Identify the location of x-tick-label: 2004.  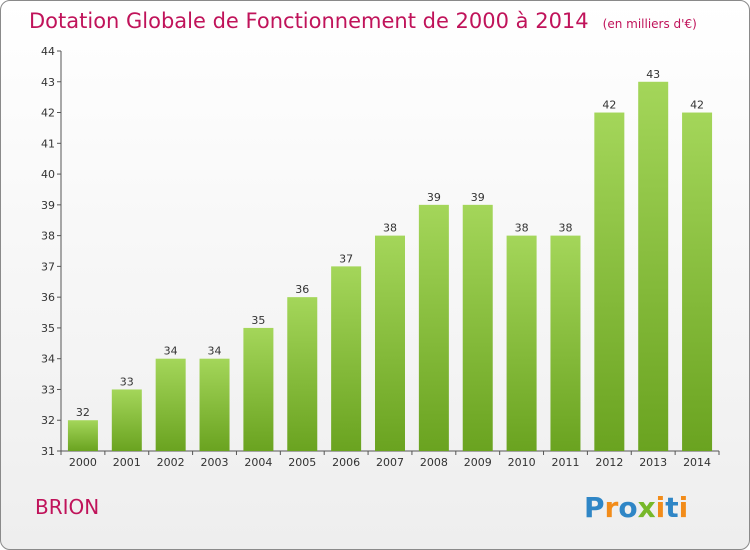
(258, 462).